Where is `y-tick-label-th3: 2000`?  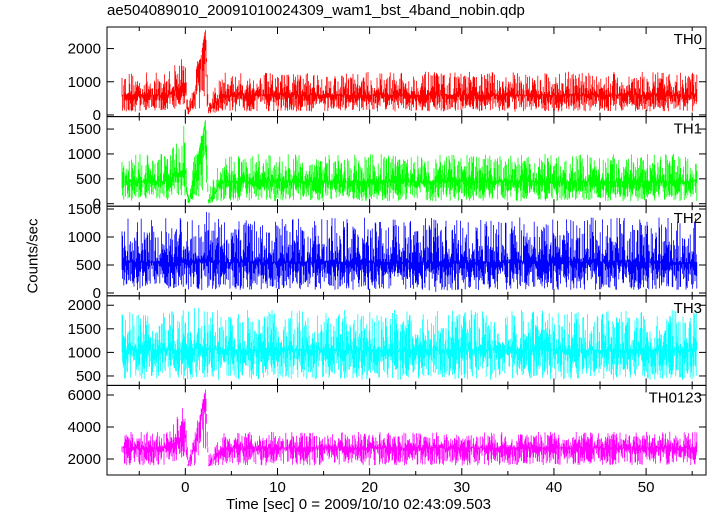
y-tick-label-th3: 2000 is located at coordinates (84, 305).